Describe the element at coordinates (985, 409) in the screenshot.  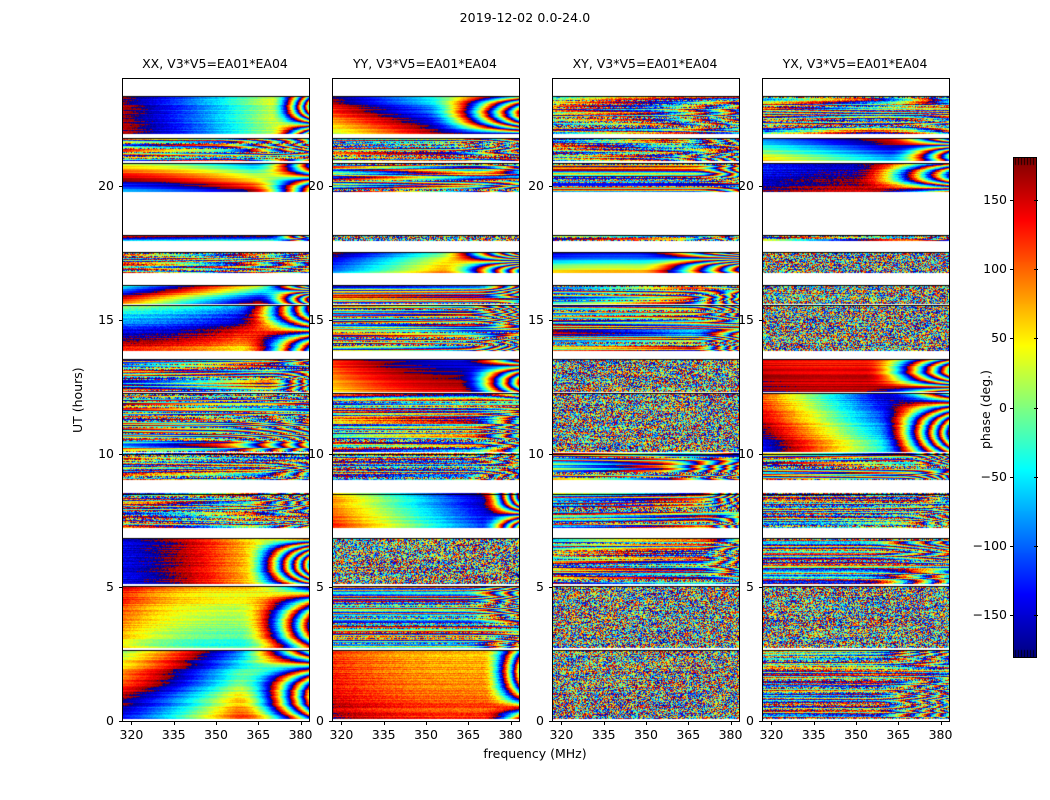
I see `colorbar-label: phase (deg.)` at that location.